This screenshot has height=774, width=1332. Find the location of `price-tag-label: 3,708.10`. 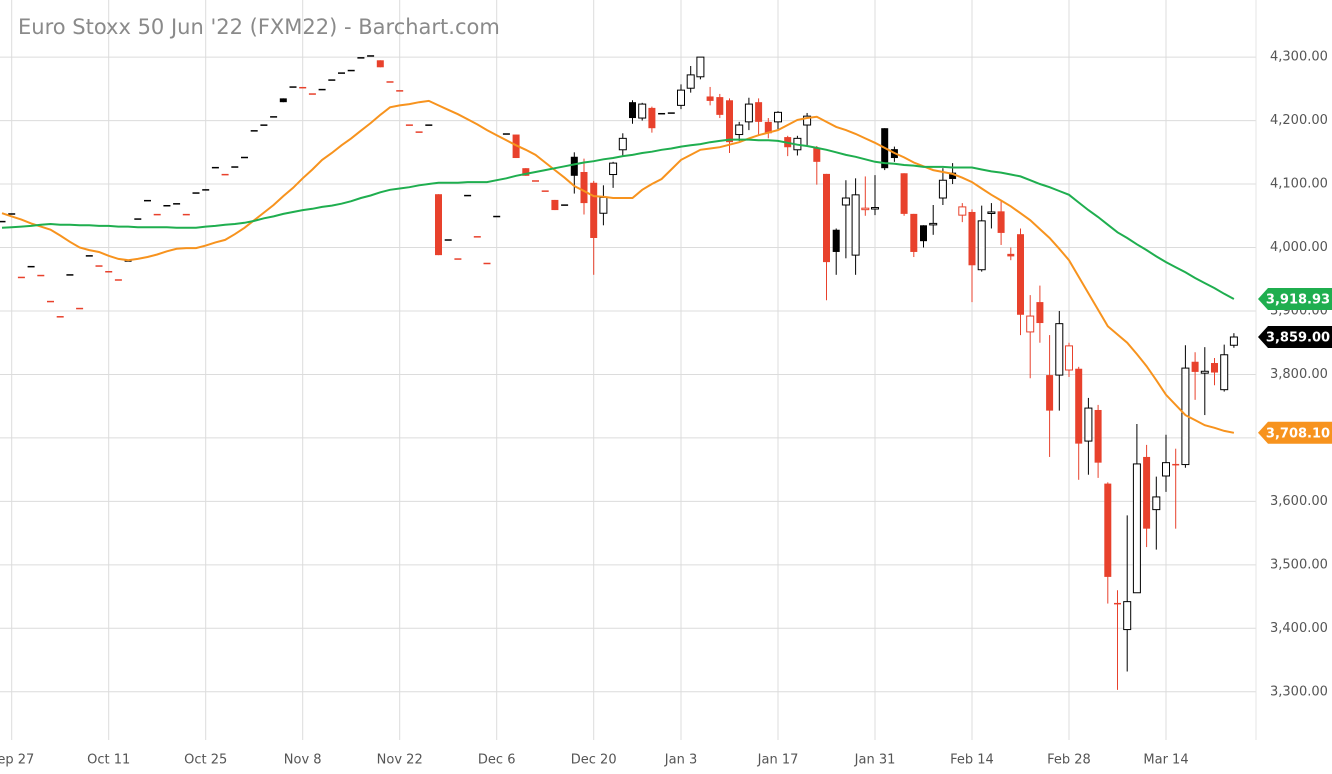

price-tag-label: 3,708.10 is located at coordinates (1298, 433).